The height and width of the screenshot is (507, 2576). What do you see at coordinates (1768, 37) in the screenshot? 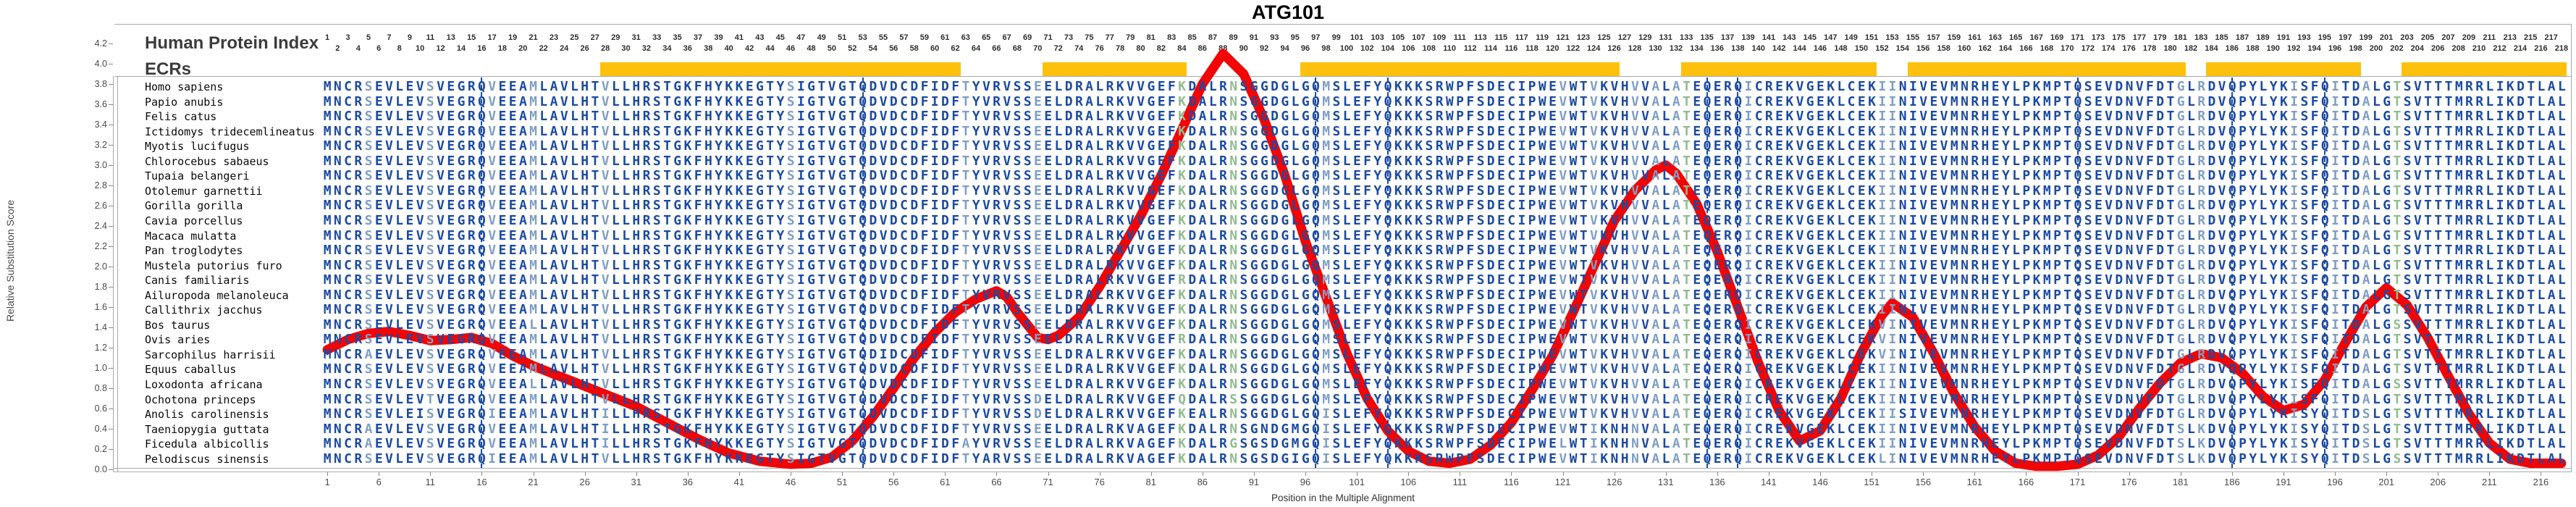
I see `index-number: 141` at bounding box center [1768, 37].